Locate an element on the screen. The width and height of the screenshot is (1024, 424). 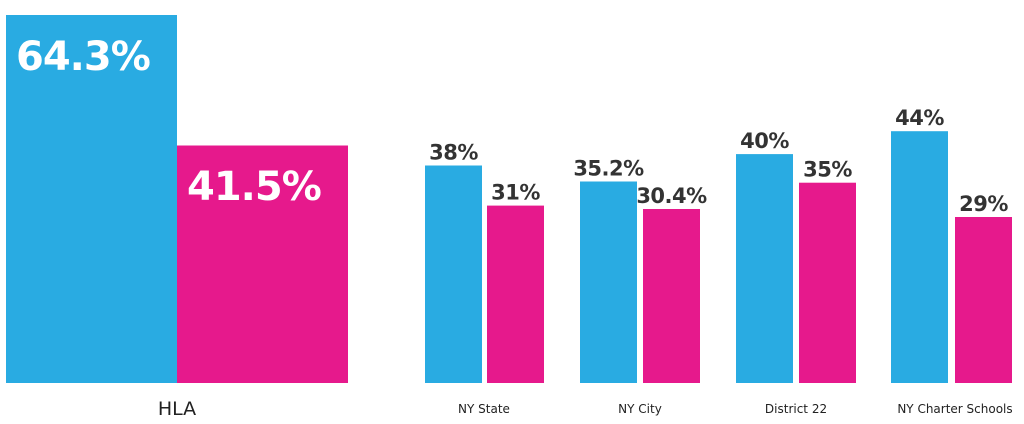
value-label-1-2: 30.4% is located at coordinates (671, 196).